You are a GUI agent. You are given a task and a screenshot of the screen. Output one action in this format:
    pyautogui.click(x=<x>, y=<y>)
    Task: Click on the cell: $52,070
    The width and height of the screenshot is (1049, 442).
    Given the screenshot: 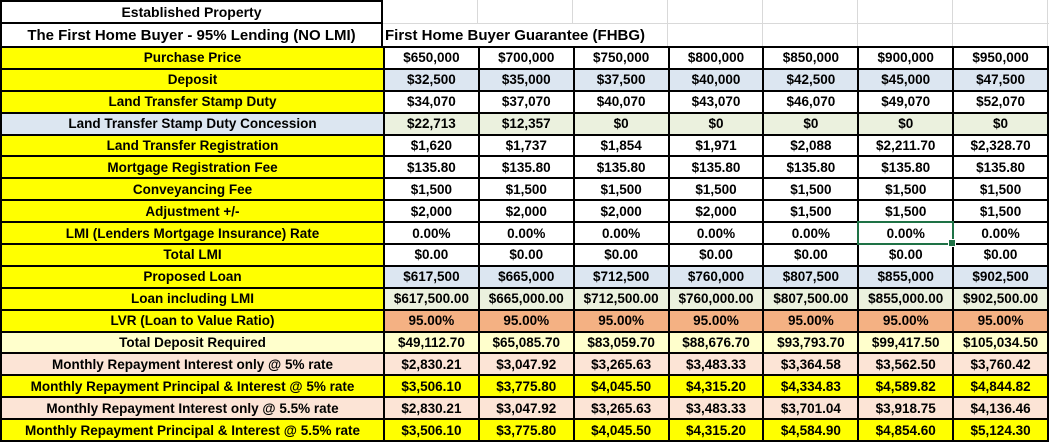 What is the action you would take?
    pyautogui.click(x=1000, y=101)
    